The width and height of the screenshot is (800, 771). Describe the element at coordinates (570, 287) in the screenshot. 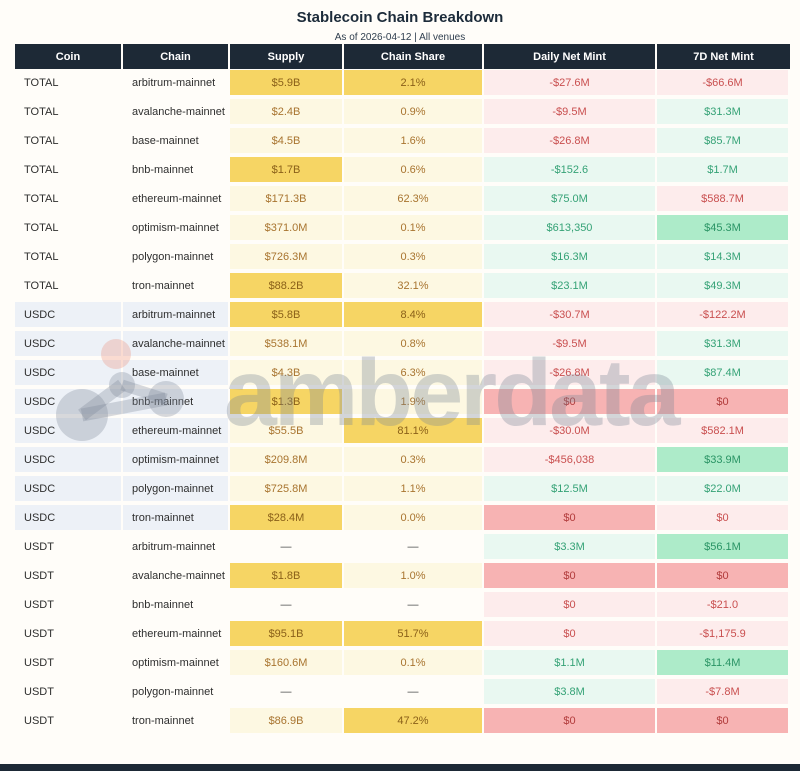

I see `daily-mint-cell: $23.1M` at that location.